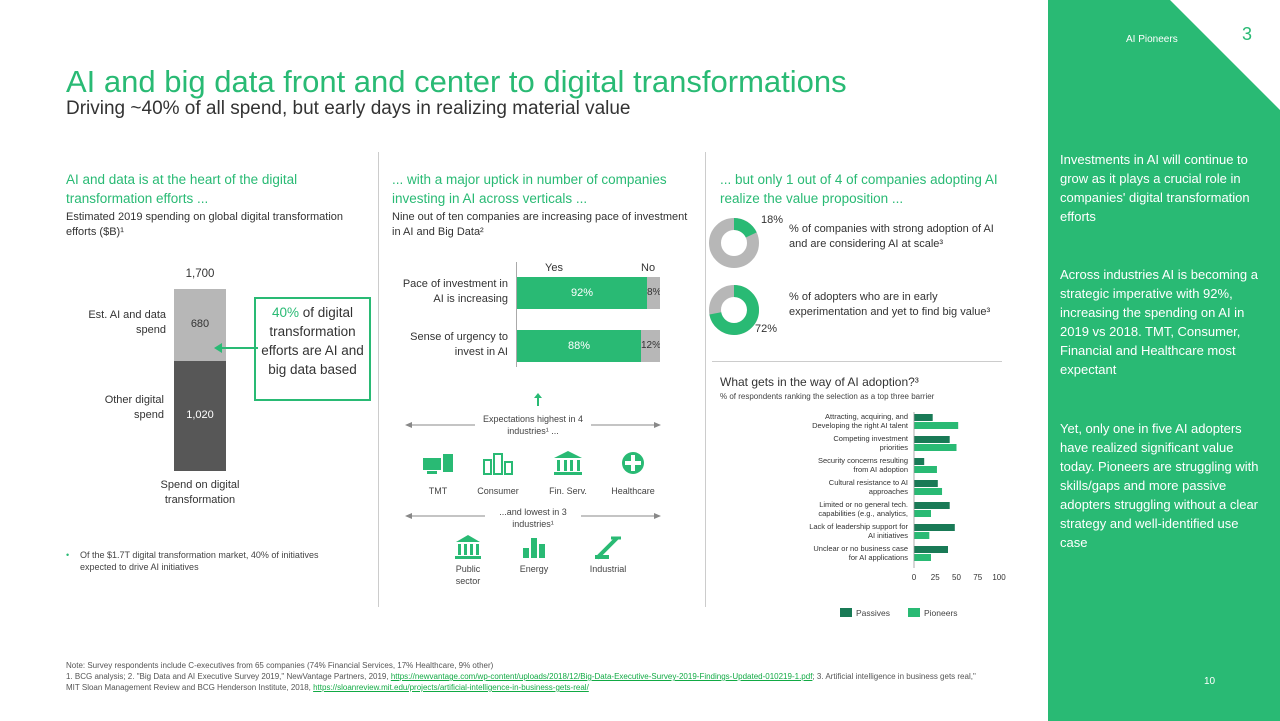 The height and width of the screenshot is (721, 1280). I want to click on industry-energy: Energy, so click(534, 554).